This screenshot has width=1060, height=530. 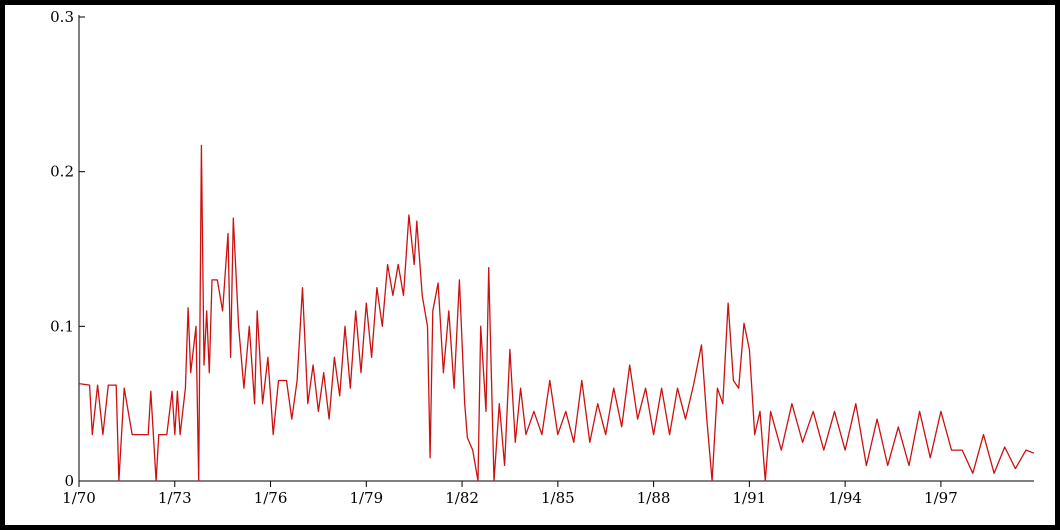 I want to click on x-tick-label: 1/85, so click(x=558, y=498).